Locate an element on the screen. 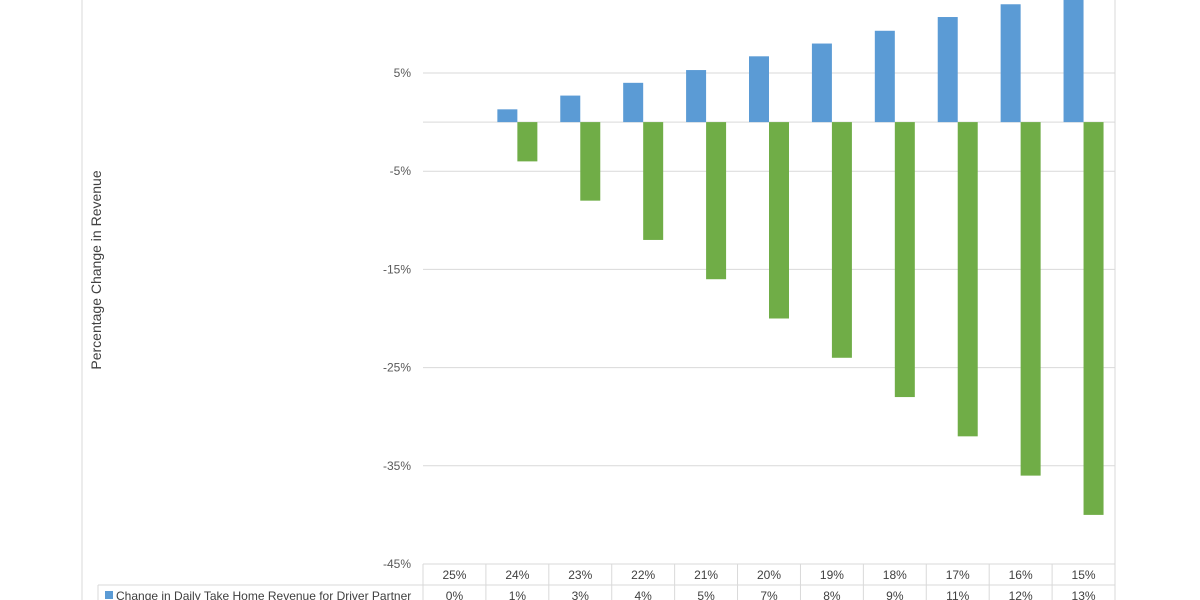 This screenshot has width=1200, height=600. data-label: 1% is located at coordinates (518, 594).